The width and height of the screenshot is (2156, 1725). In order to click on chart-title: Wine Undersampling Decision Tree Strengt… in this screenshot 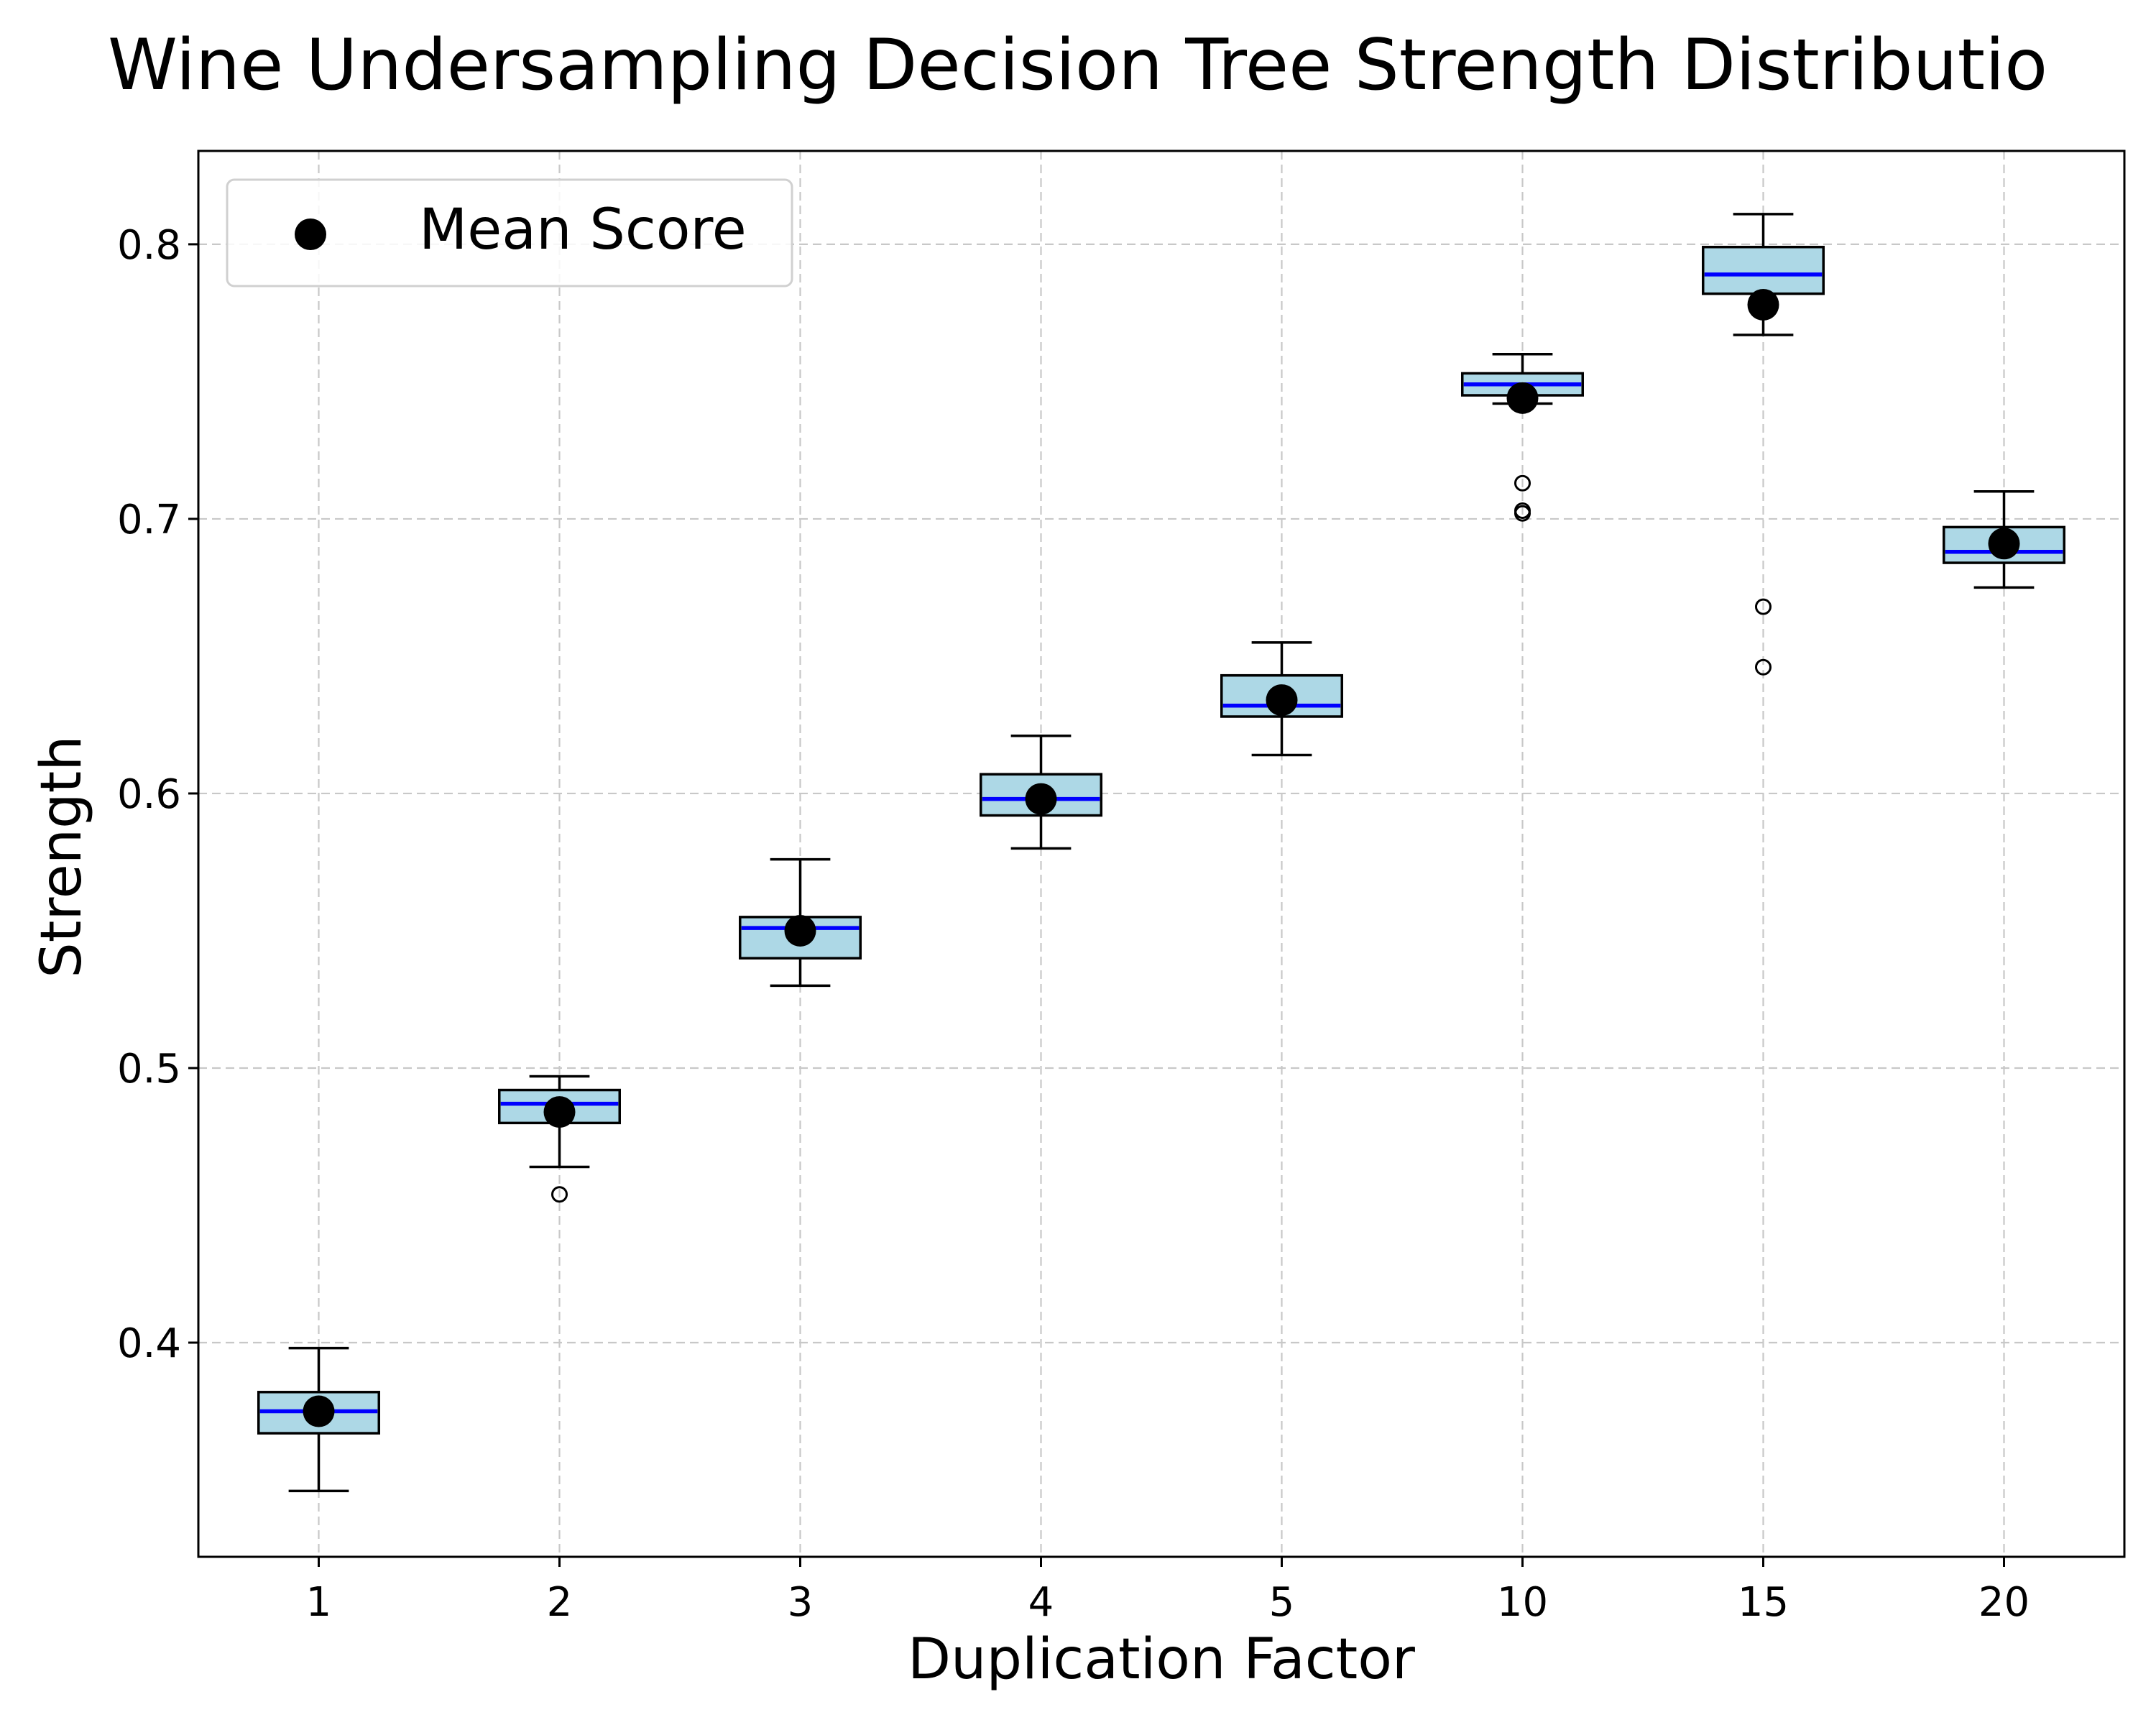, I will do `click(1077, 65)`.